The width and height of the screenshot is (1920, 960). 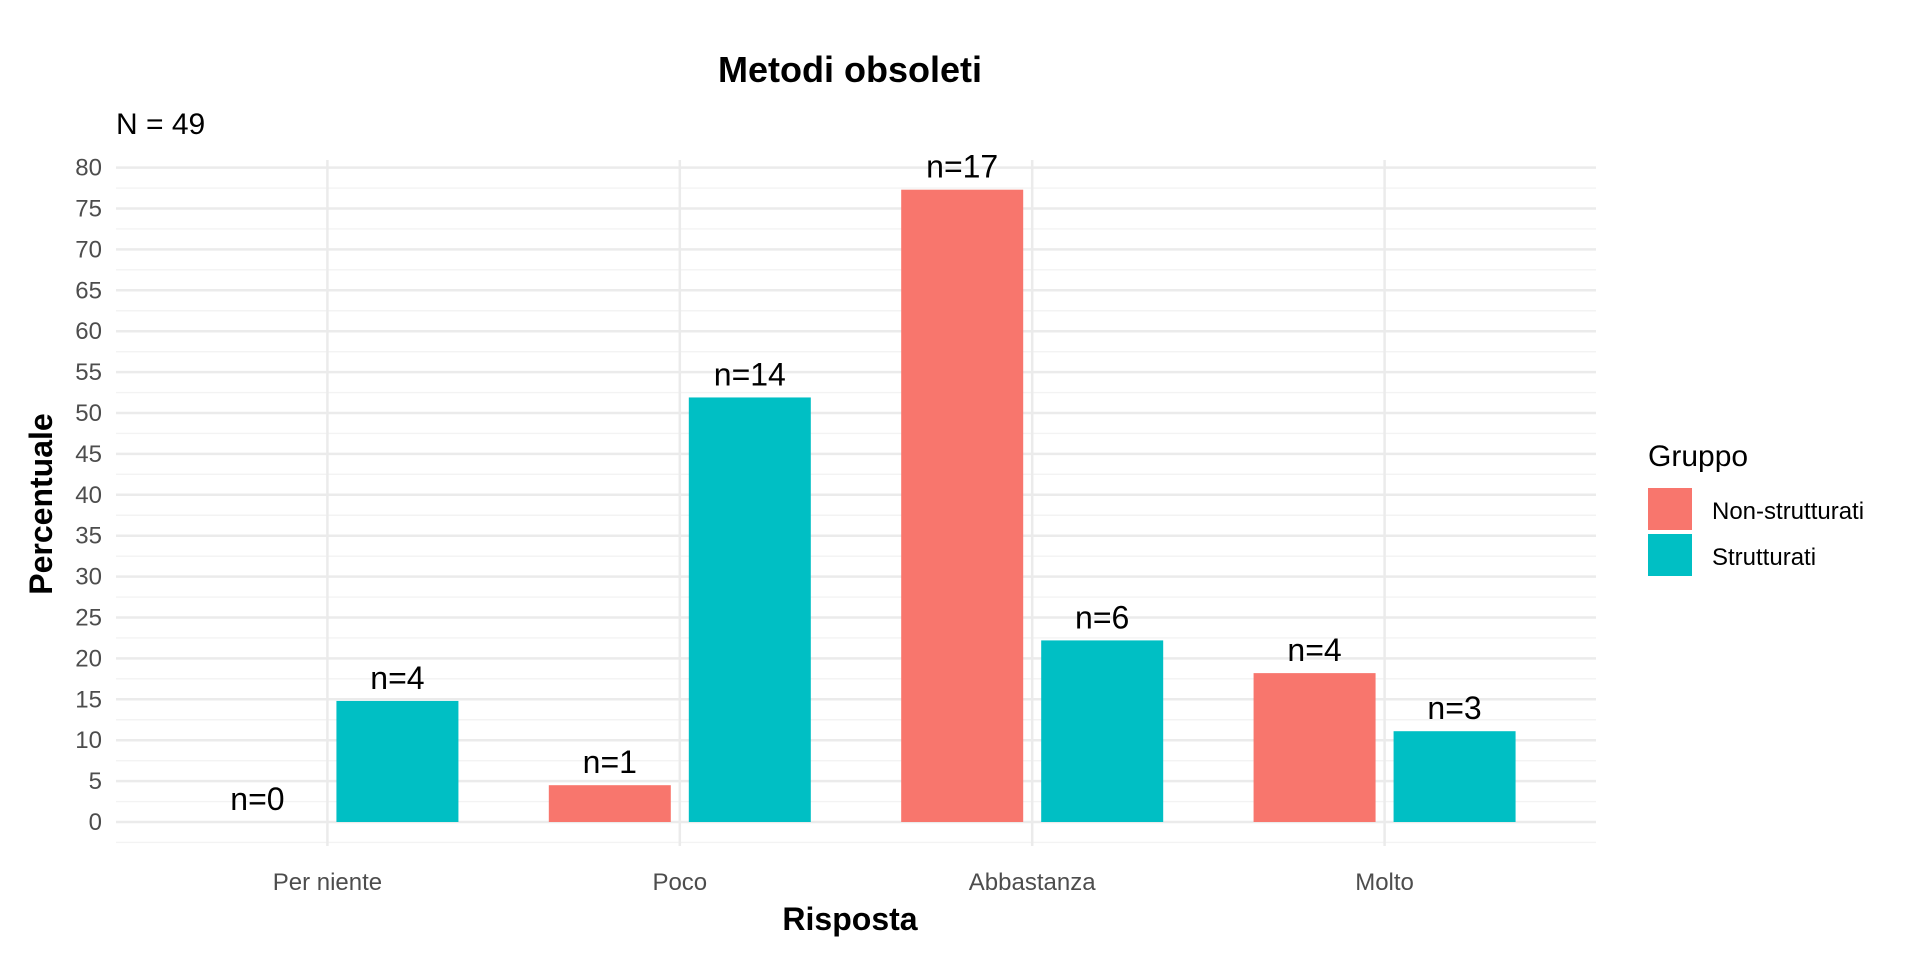 What do you see at coordinates (1102, 617) in the screenshot?
I see `data-label-strutturati: n=6` at bounding box center [1102, 617].